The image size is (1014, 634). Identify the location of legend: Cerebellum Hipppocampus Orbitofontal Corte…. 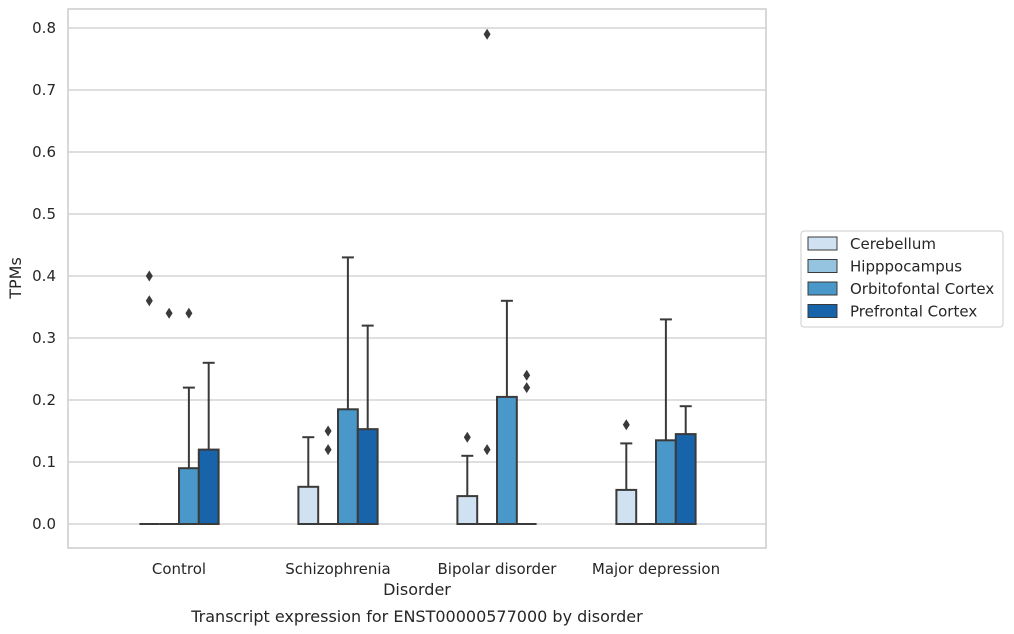
(902, 279).